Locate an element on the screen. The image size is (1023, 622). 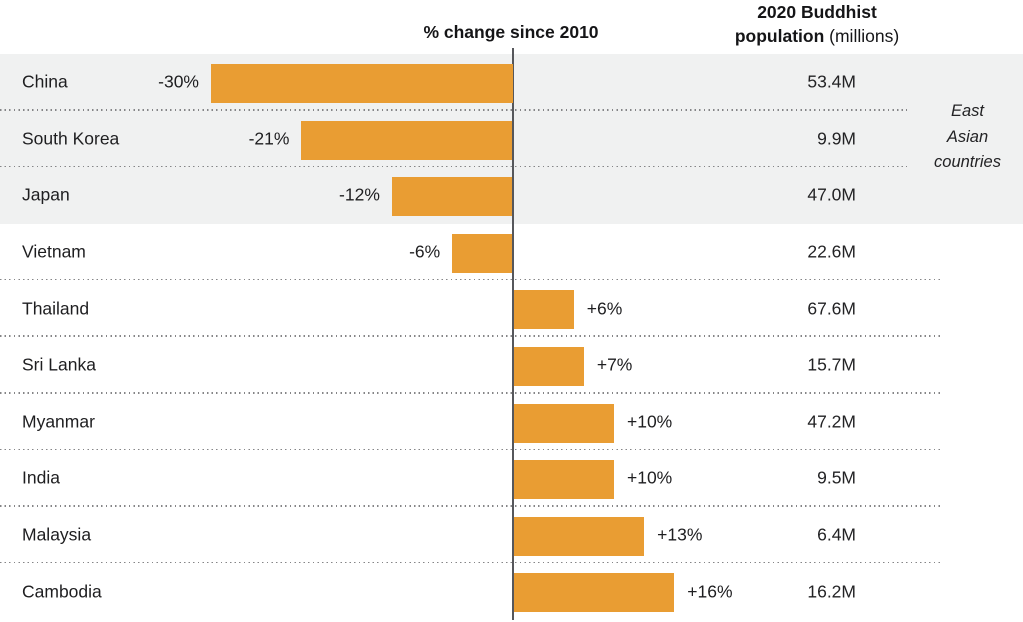
chart-row: India +10% 9.5M is located at coordinates (511, 478).